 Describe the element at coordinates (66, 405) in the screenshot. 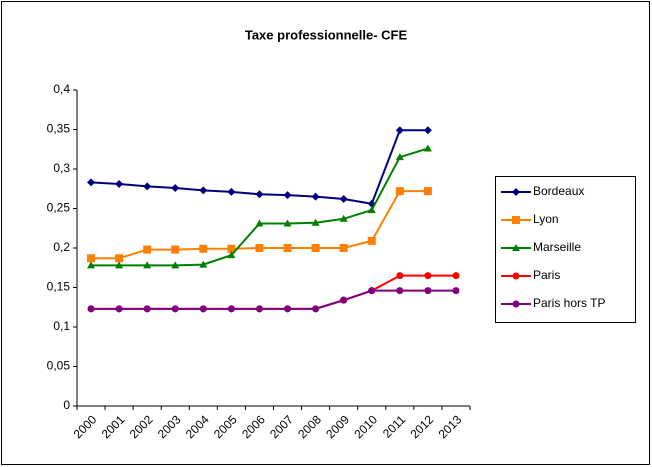

I see `y-tick-label: 0` at that location.